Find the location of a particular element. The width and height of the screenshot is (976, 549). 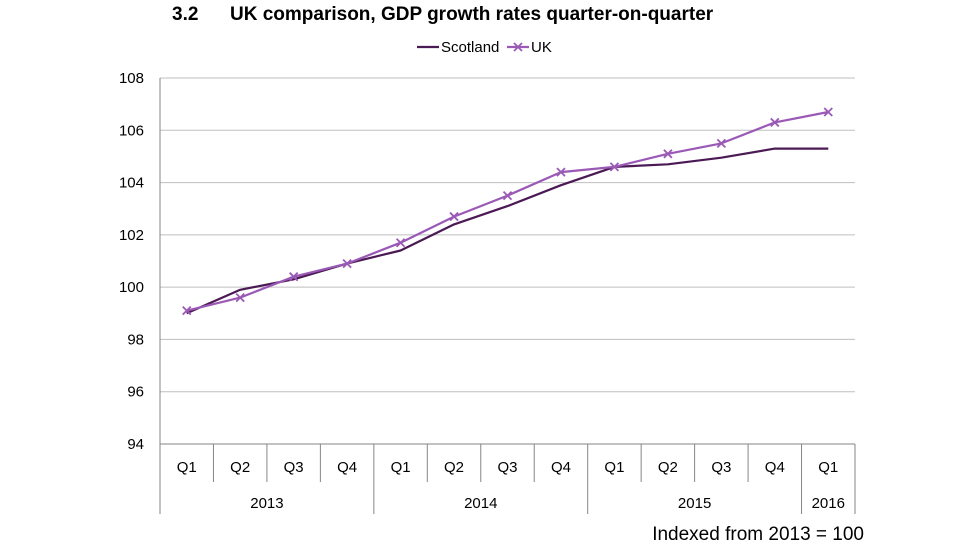

y-tick-label: 102 is located at coordinates (131, 235).